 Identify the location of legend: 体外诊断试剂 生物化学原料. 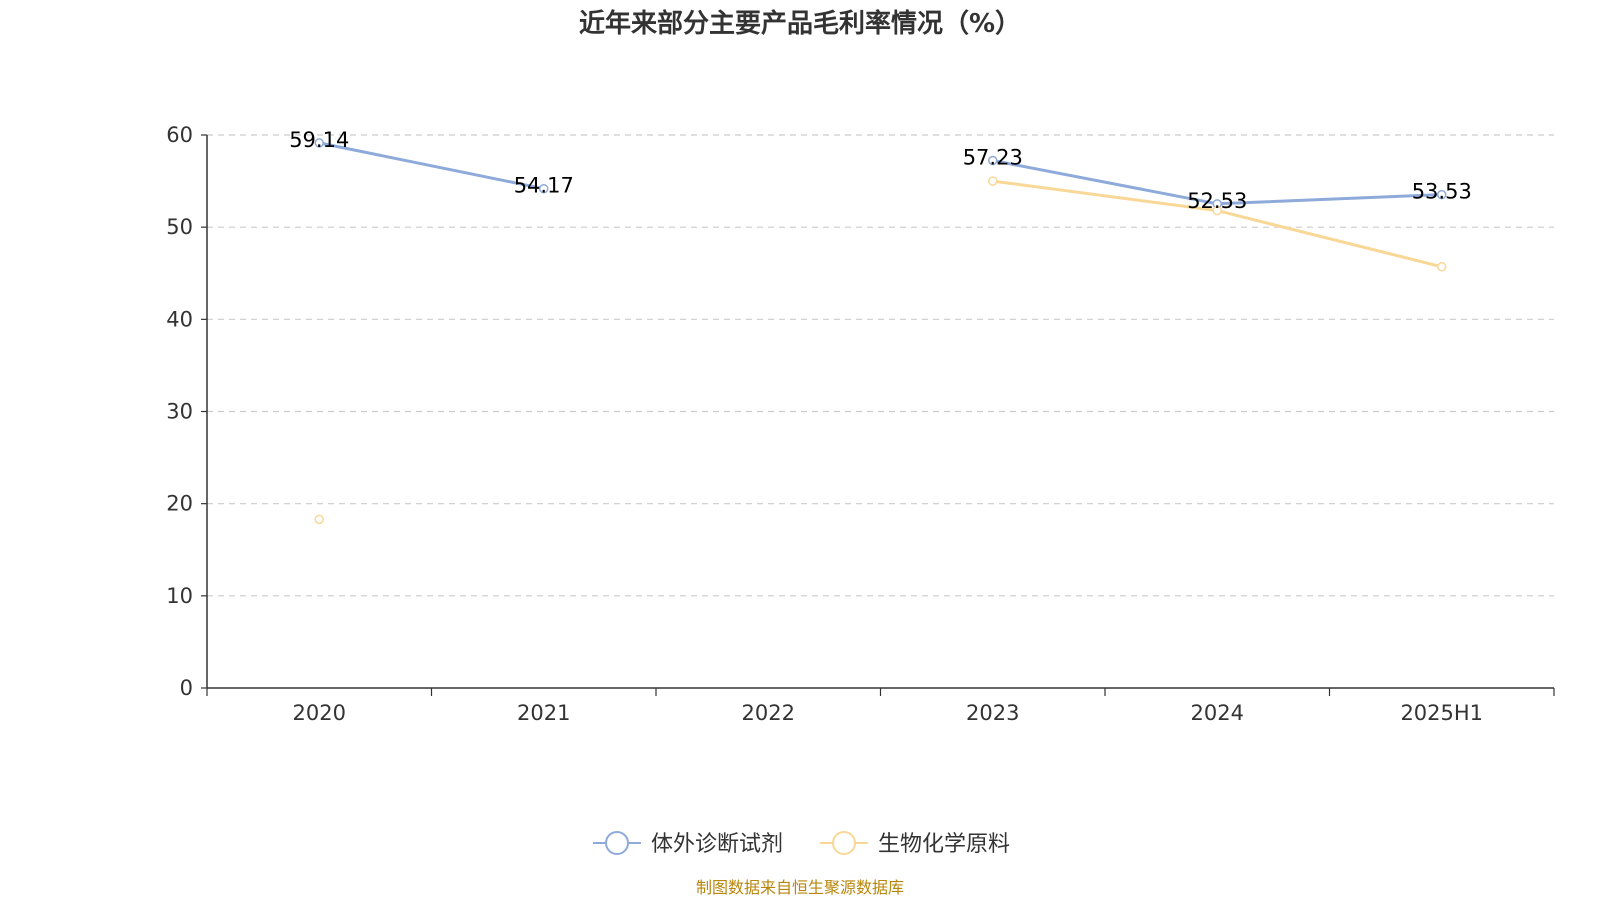
(801, 844).